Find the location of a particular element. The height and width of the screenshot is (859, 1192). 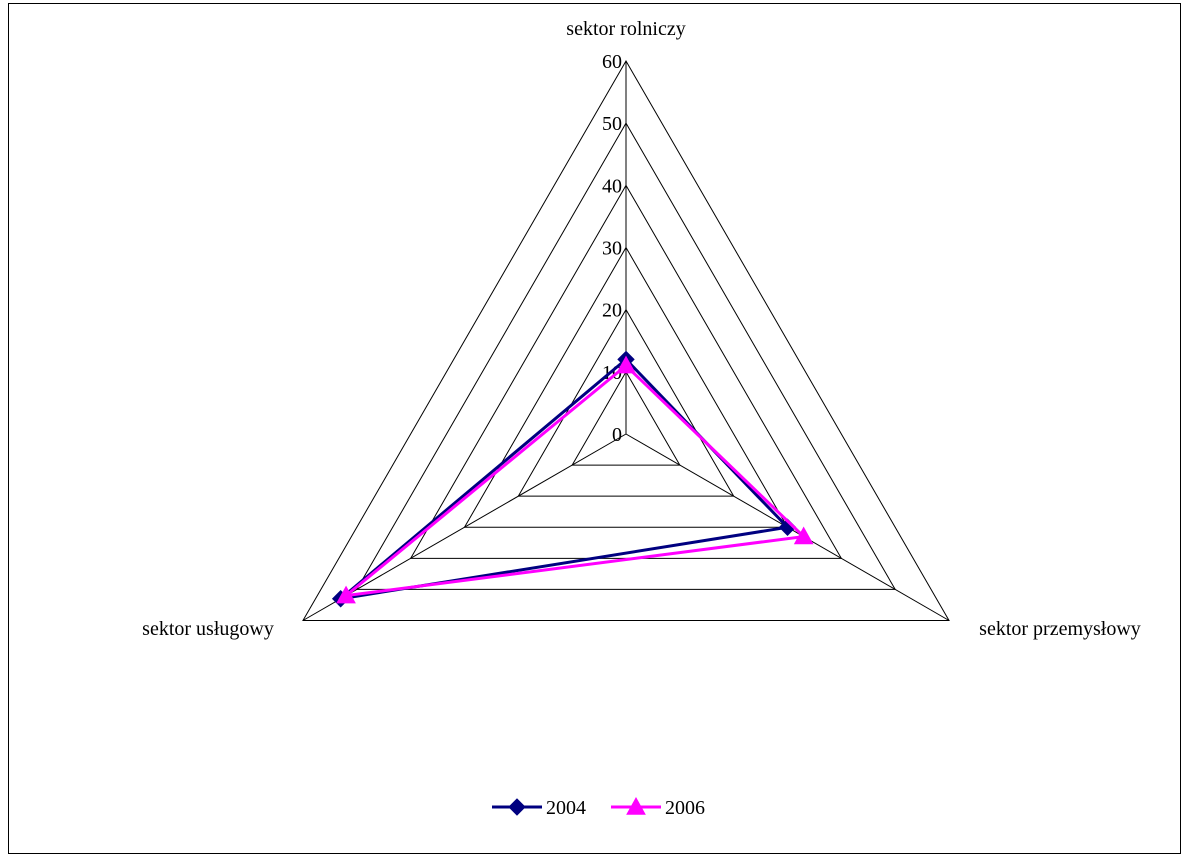

legend-swatch-2006 is located at coordinates (636, 805).